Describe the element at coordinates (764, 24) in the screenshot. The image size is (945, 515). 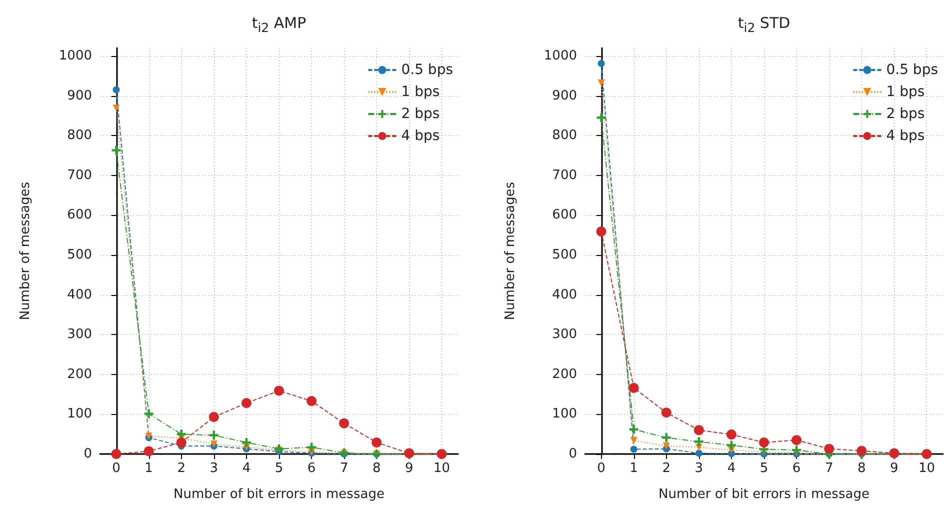
I see `chart-title: t$_{i2}$ STD` at that location.